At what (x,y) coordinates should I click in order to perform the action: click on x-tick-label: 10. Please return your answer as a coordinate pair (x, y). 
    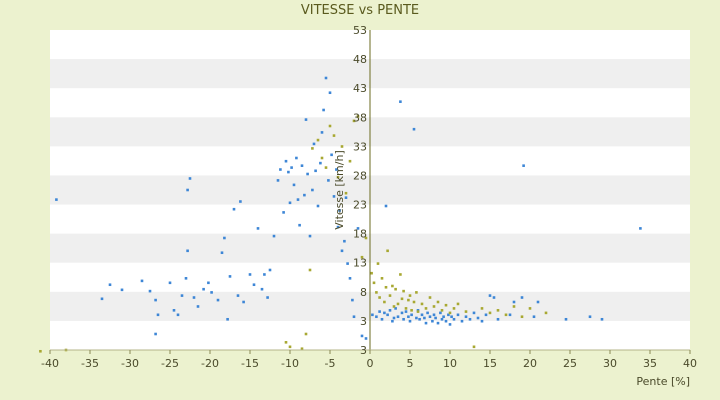
    Looking at the image, I should click on (450, 363).